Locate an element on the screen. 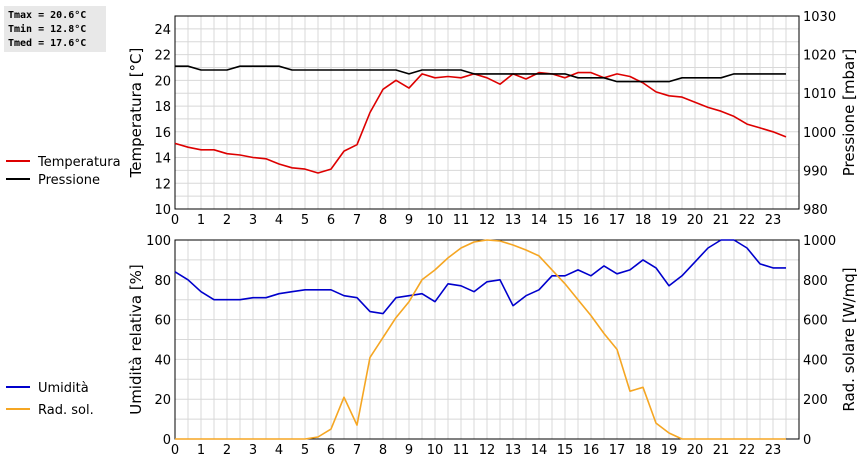 The height and width of the screenshot is (460, 860). legend-label: Temperatura is located at coordinates (79, 162).